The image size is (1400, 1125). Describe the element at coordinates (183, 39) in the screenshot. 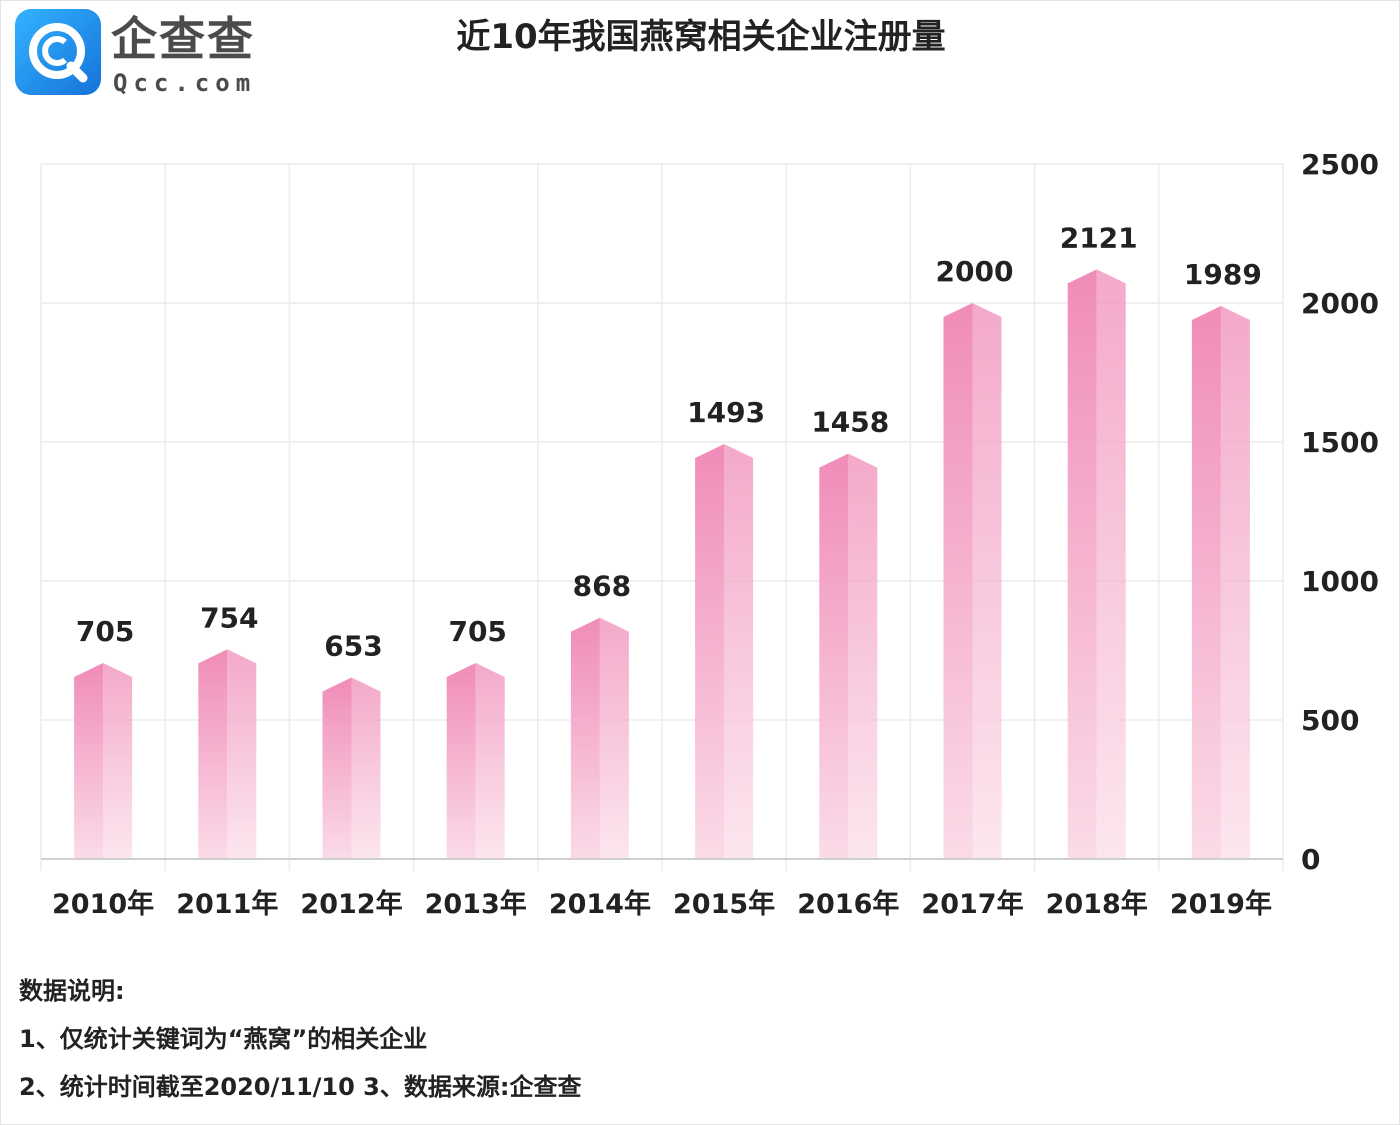

I see `logo-text-cn: 企查查` at that location.